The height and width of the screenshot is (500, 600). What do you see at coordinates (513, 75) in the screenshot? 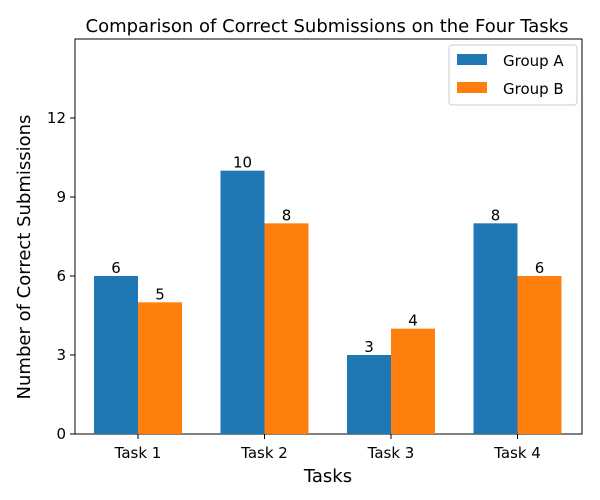
I see `legend: Group A Group B` at bounding box center [513, 75].